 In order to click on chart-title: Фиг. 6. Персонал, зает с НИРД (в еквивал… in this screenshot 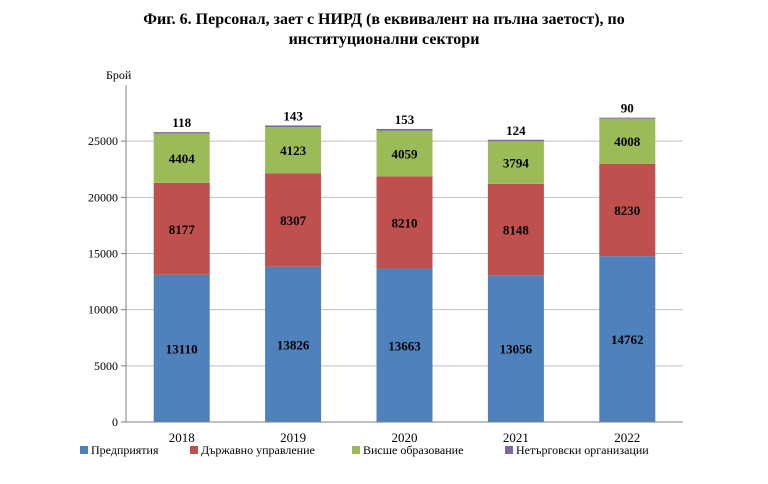, I will do `click(384, 30)`.